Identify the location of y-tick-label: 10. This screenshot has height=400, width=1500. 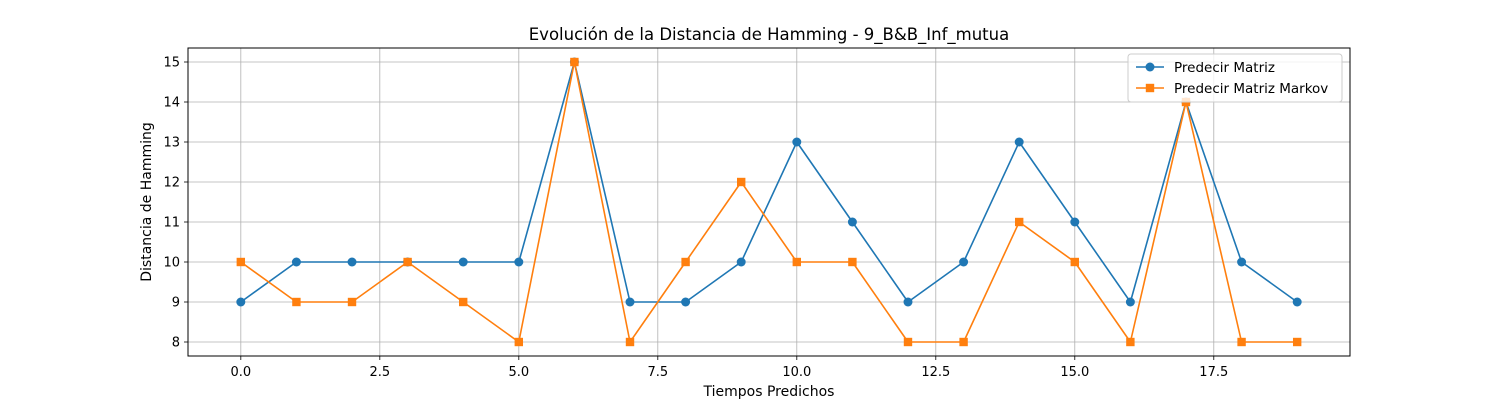
(171, 263).